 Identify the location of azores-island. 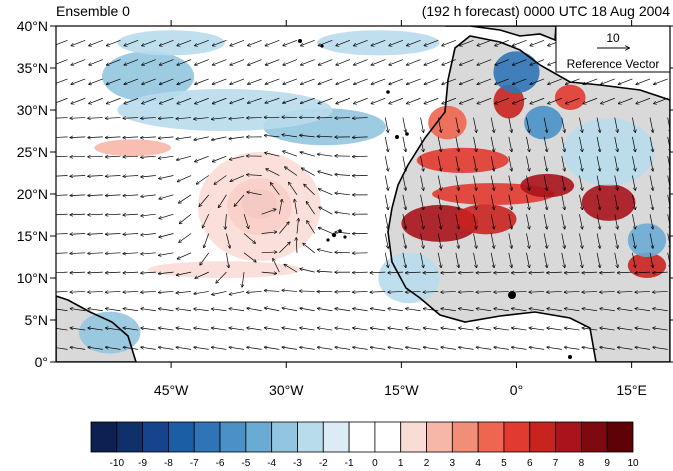
(300, 41).